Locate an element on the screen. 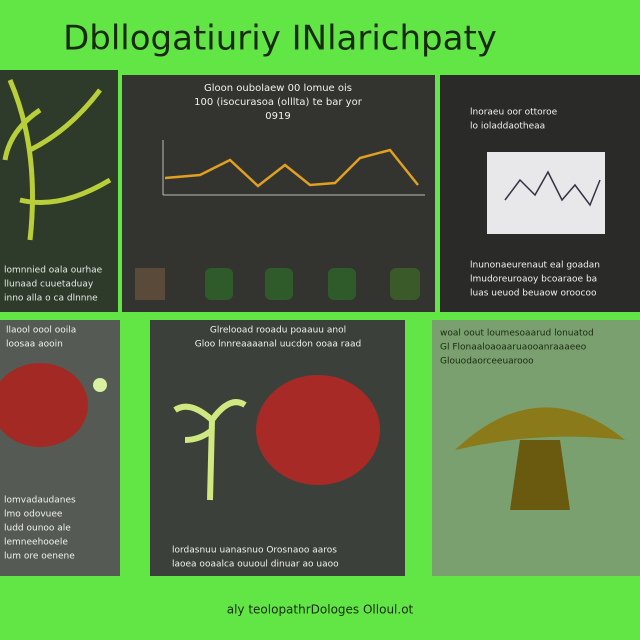 Image resolution: width=640 pixels, height=640 pixels. panel-text: lomvadaudanes is located at coordinates (40, 501).